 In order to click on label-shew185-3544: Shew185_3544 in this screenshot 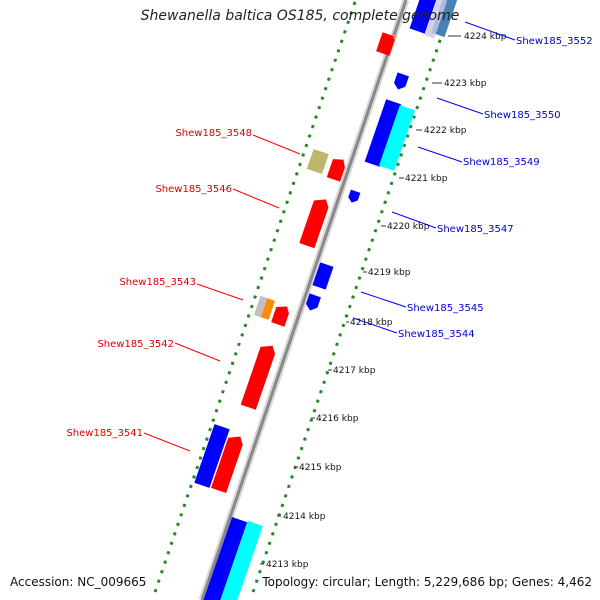, I will do `click(413, 328)`.